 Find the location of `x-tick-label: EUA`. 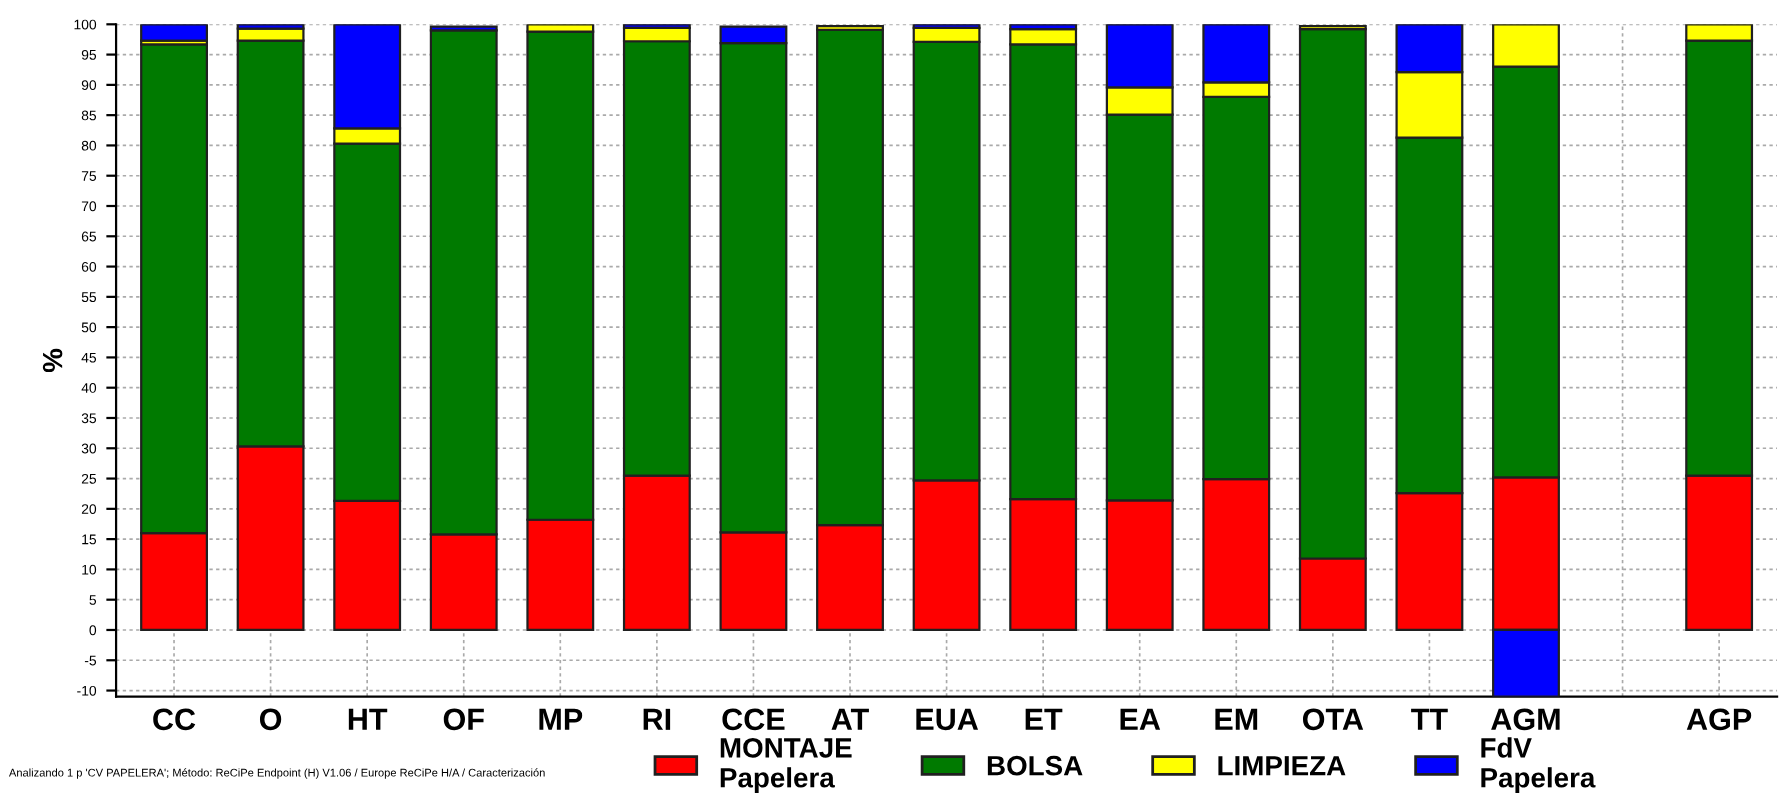

x-tick-label: EUA is located at coordinates (947, 719).